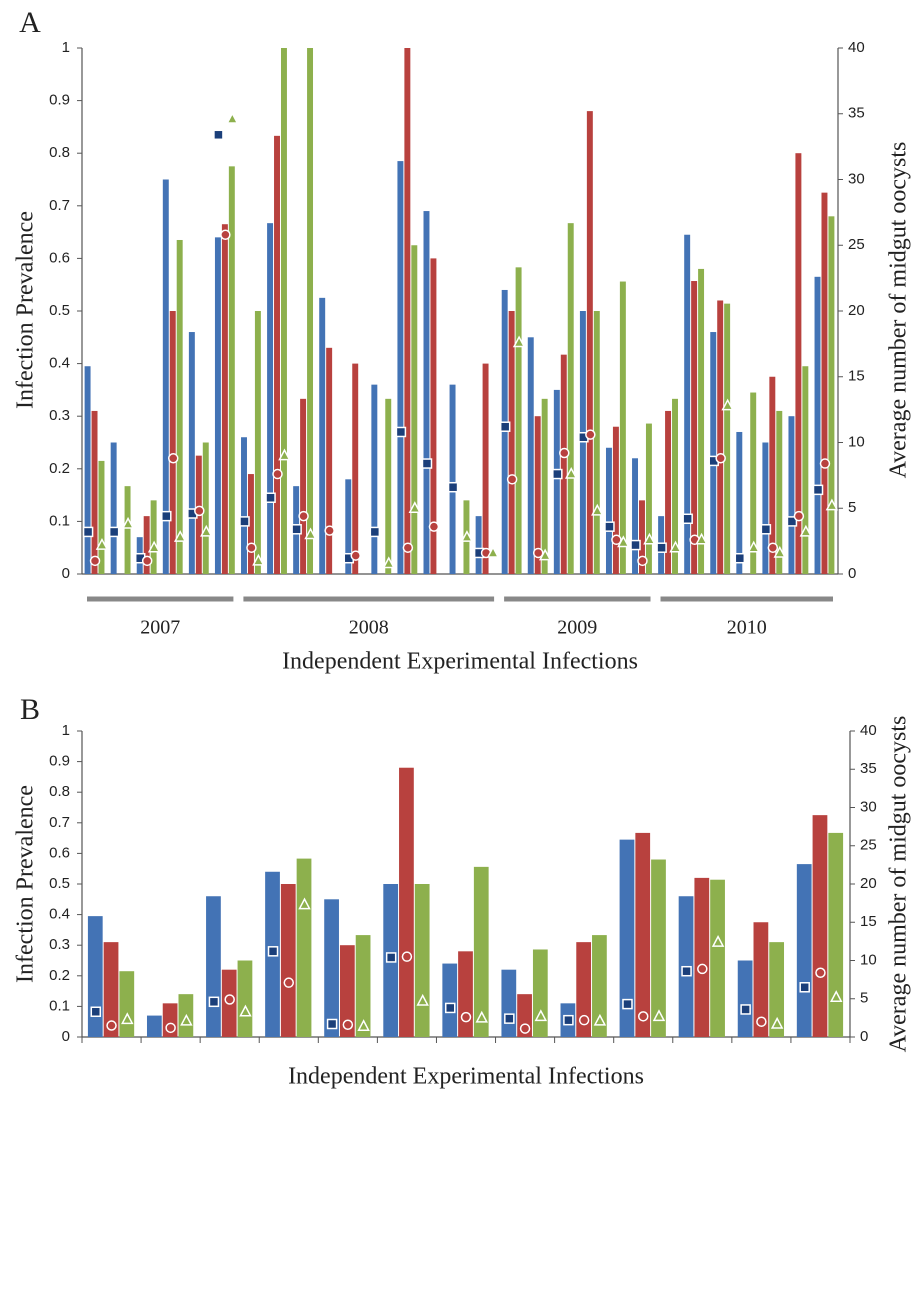  I want to click on y-tick-label: 0, so click(66, 573).